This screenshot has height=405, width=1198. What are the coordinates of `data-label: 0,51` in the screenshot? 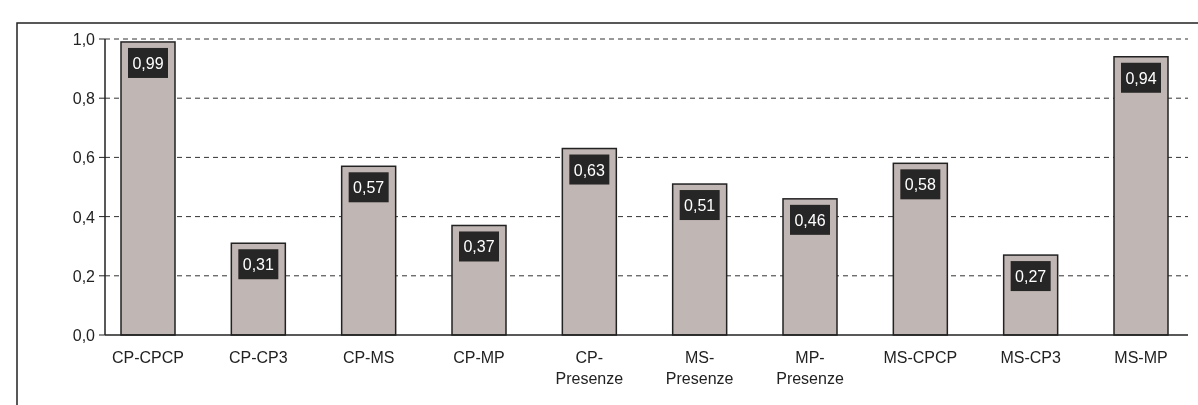 It's located at (700, 206).